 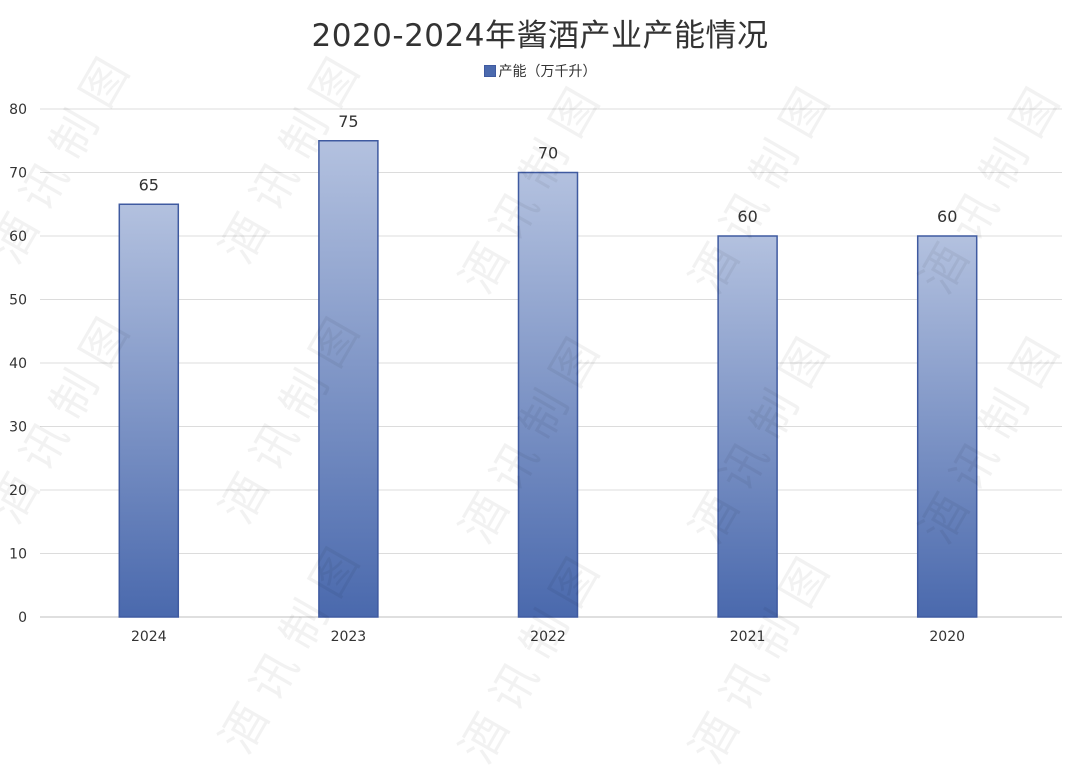 What do you see at coordinates (748, 637) in the screenshot?
I see `x-tick-label-2021: 2021` at bounding box center [748, 637].